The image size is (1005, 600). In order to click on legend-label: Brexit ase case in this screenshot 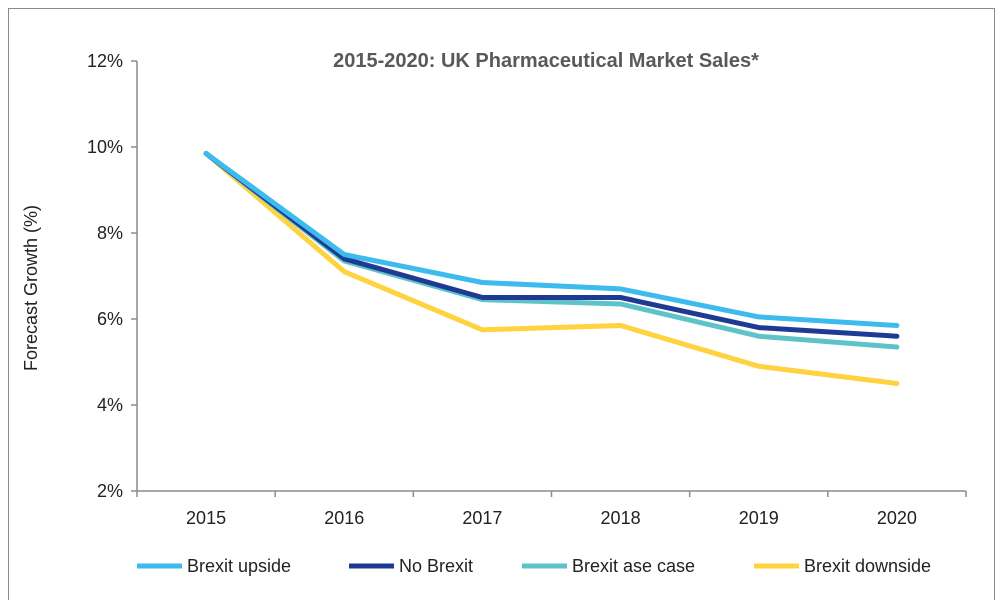, I will do `click(633, 566)`.